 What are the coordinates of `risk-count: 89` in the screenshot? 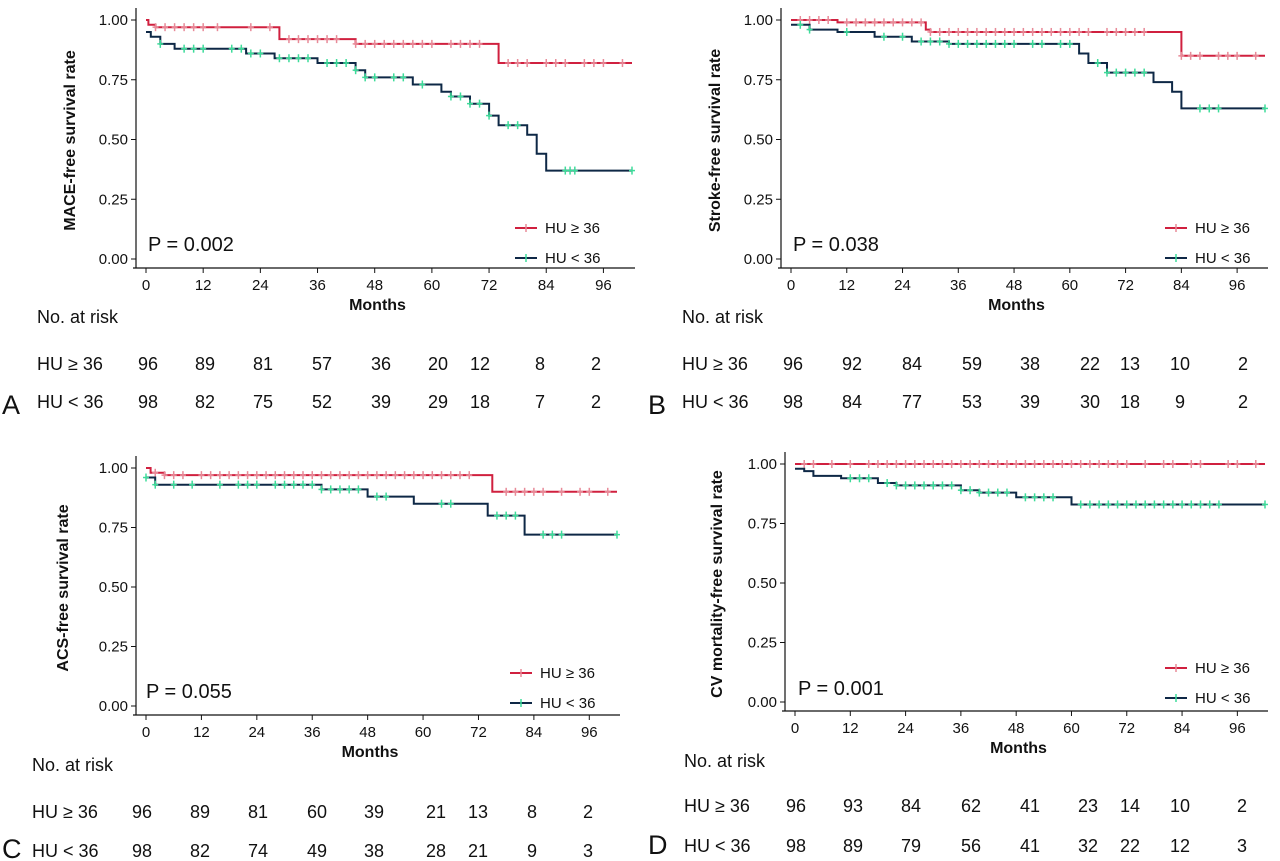 It's located at (205, 364).